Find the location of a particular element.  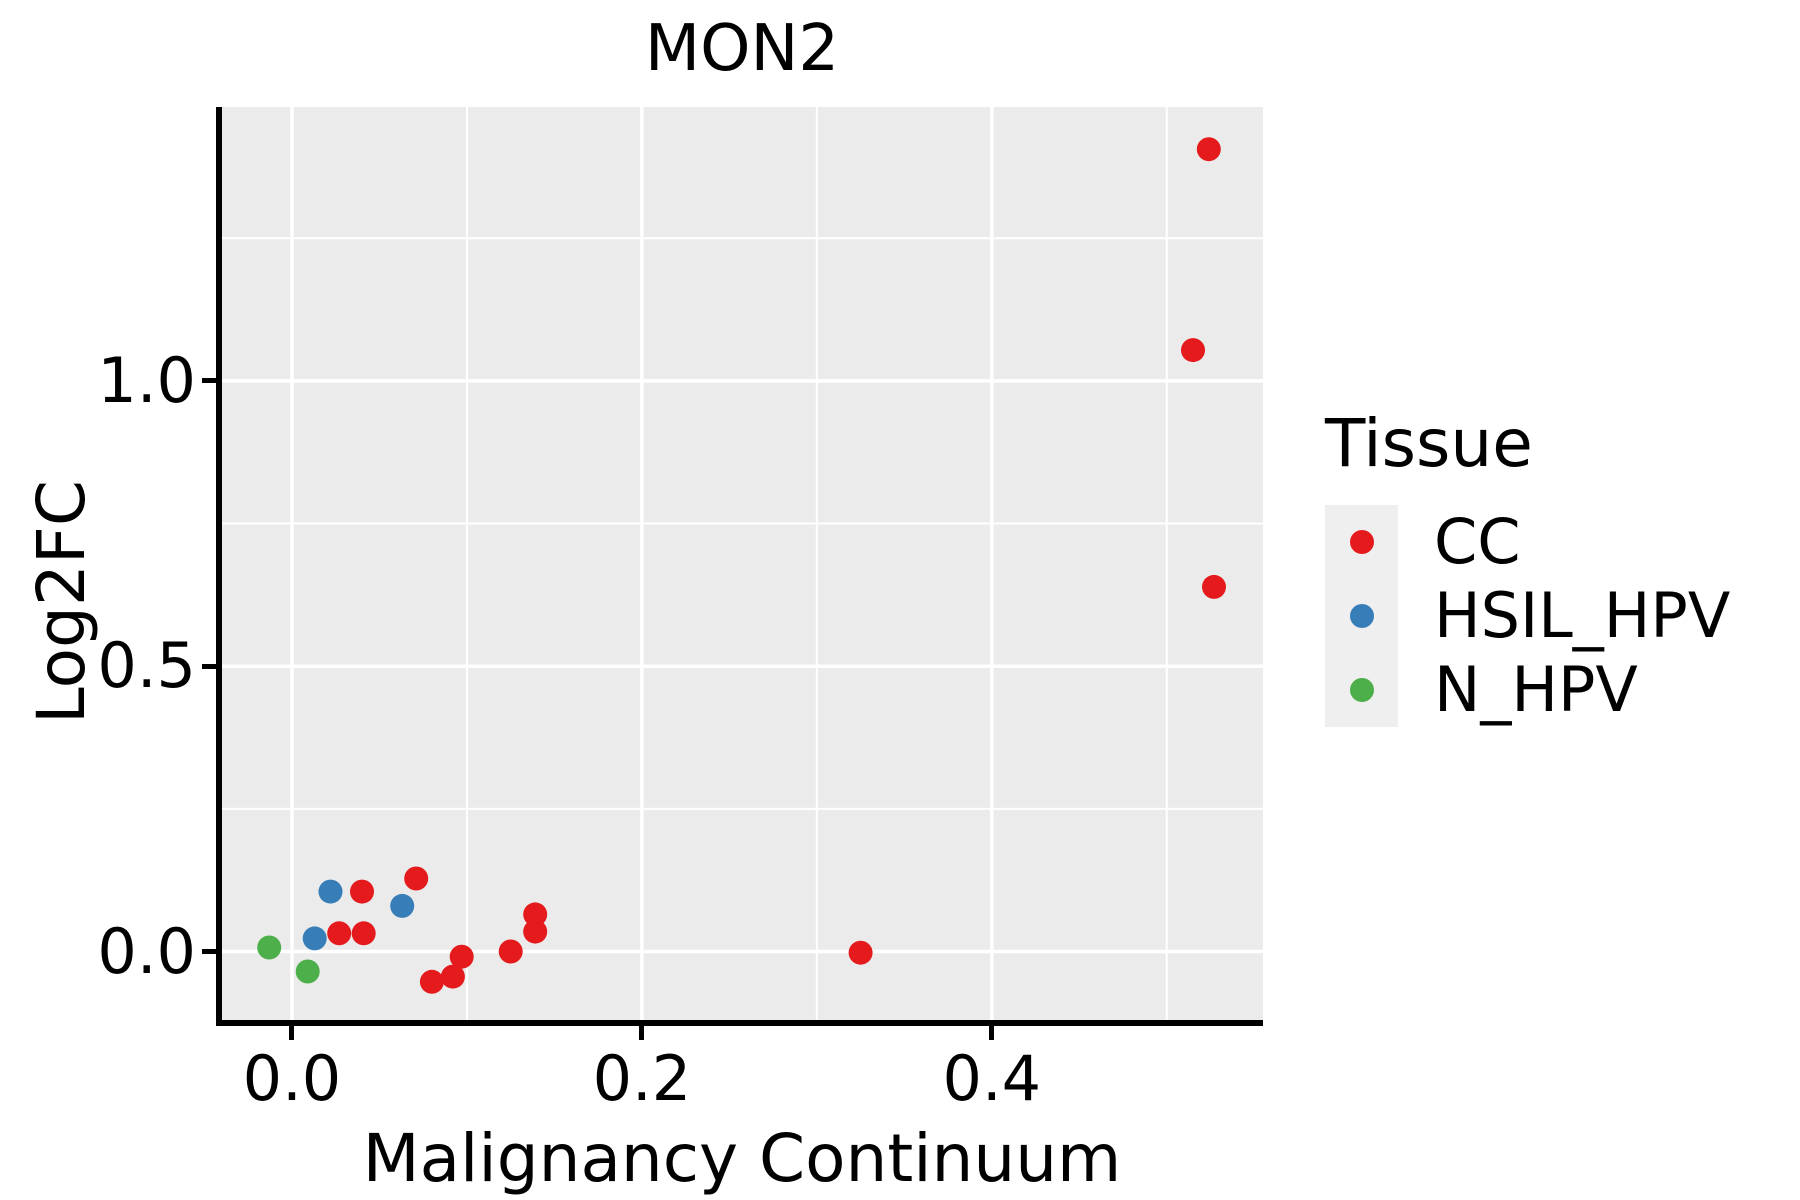

legend: Tissue CC HSIL_HPV N_HPV is located at coordinates (1527, 566).